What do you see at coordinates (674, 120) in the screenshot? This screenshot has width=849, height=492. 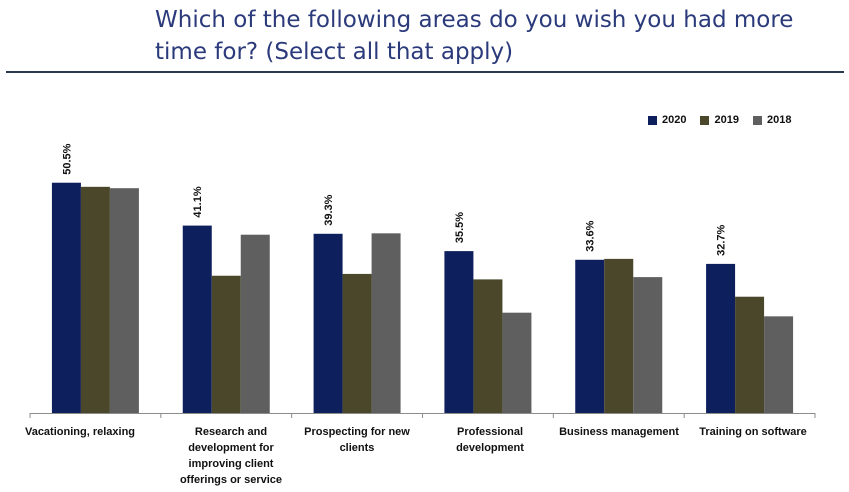 I see `legend-label-2020: 2020` at bounding box center [674, 120].